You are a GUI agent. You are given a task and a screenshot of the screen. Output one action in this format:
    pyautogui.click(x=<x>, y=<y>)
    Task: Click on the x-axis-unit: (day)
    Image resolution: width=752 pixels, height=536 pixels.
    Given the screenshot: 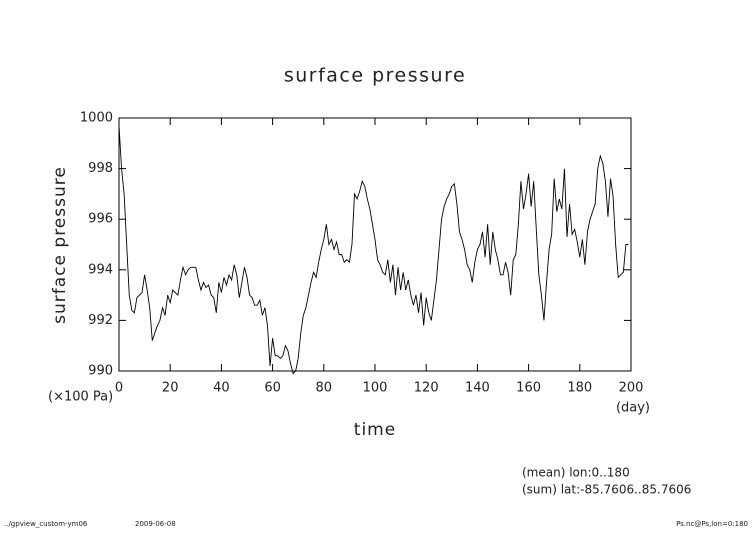 What is the action you would take?
    pyautogui.click(x=633, y=408)
    